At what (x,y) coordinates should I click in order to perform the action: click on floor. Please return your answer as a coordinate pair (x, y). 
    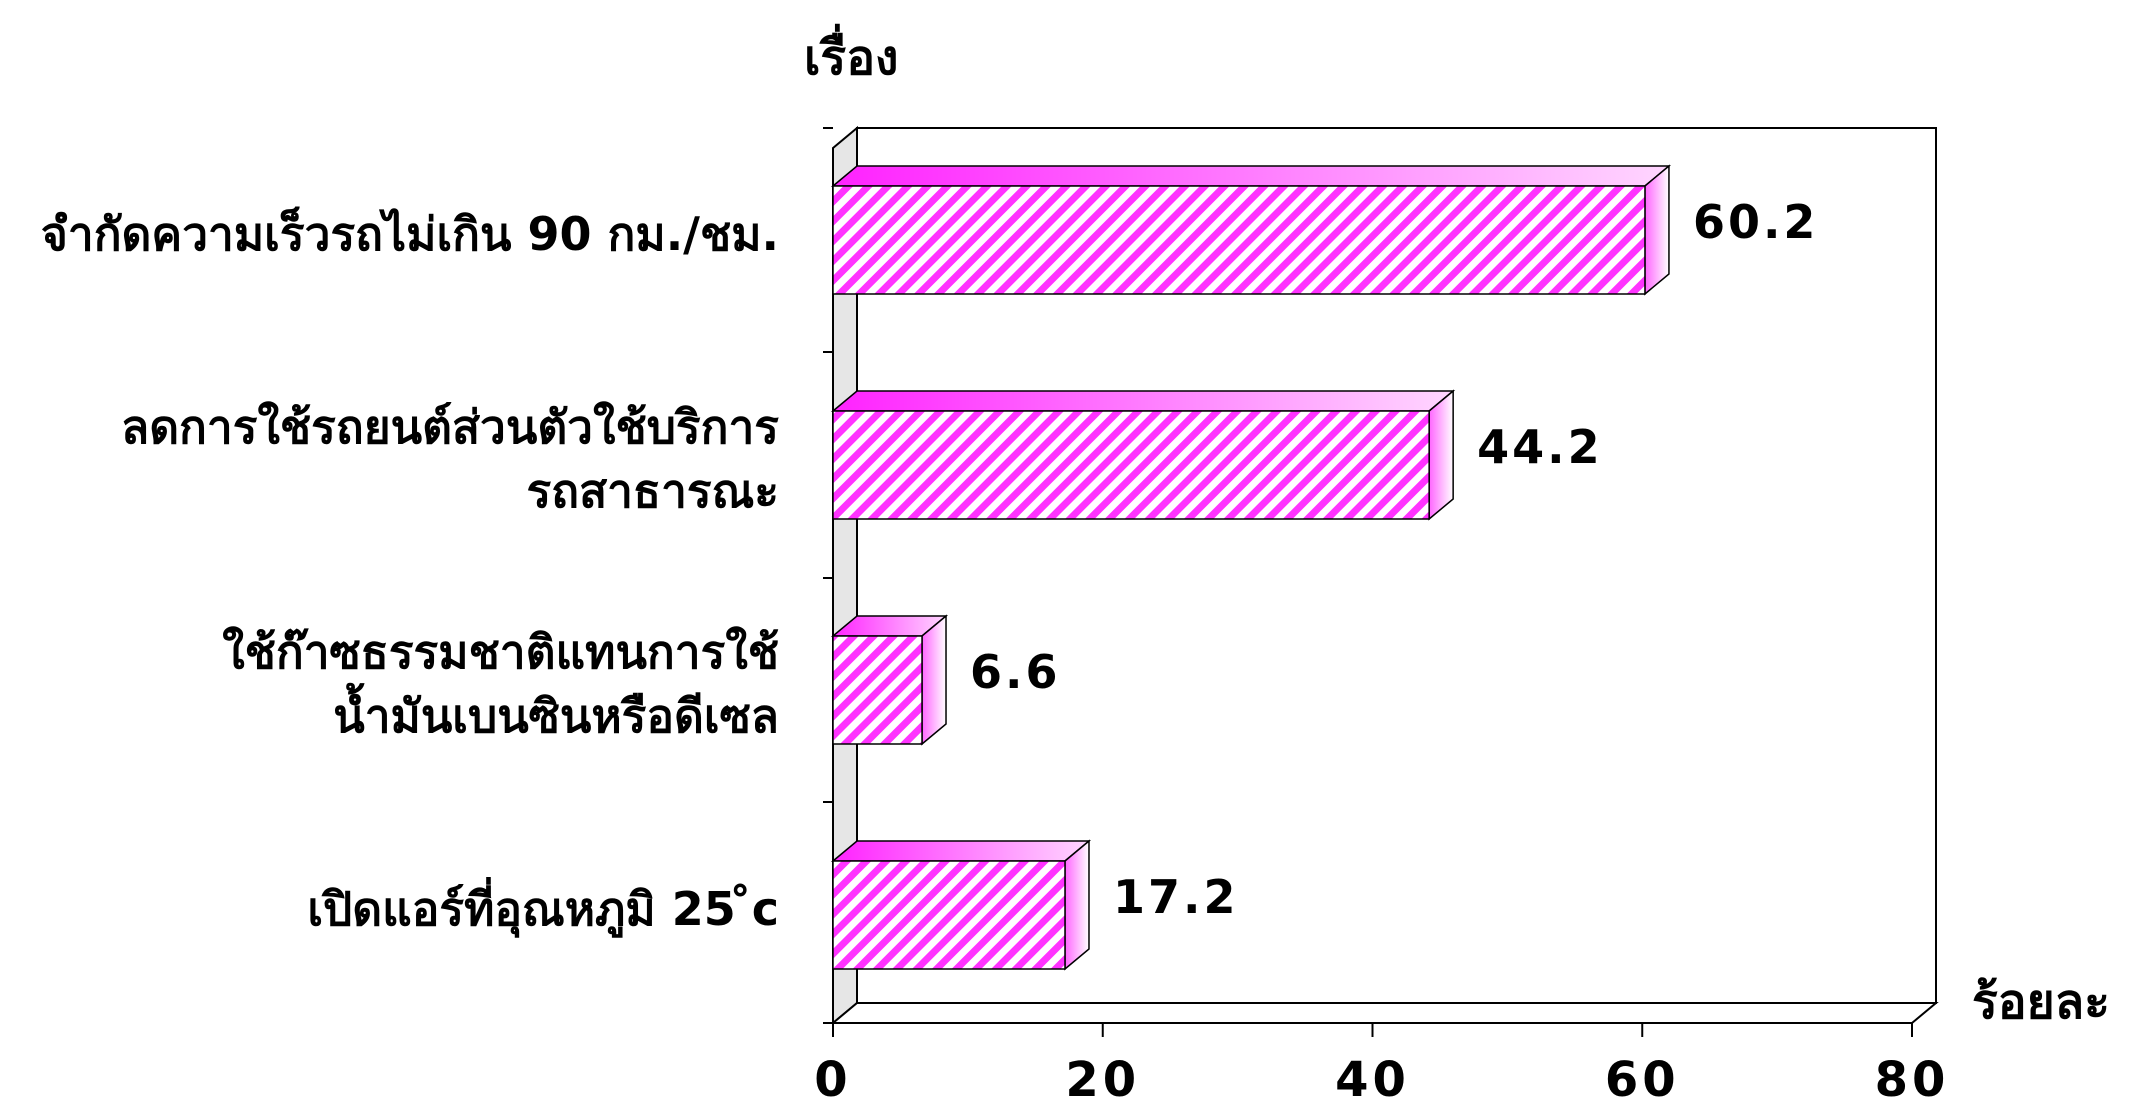
    Looking at the image, I should click on (1384, 1013).